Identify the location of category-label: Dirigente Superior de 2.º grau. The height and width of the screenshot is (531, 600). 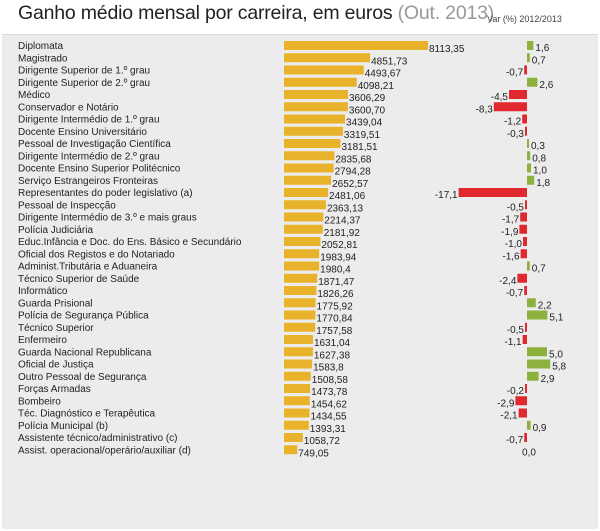
(84, 83).